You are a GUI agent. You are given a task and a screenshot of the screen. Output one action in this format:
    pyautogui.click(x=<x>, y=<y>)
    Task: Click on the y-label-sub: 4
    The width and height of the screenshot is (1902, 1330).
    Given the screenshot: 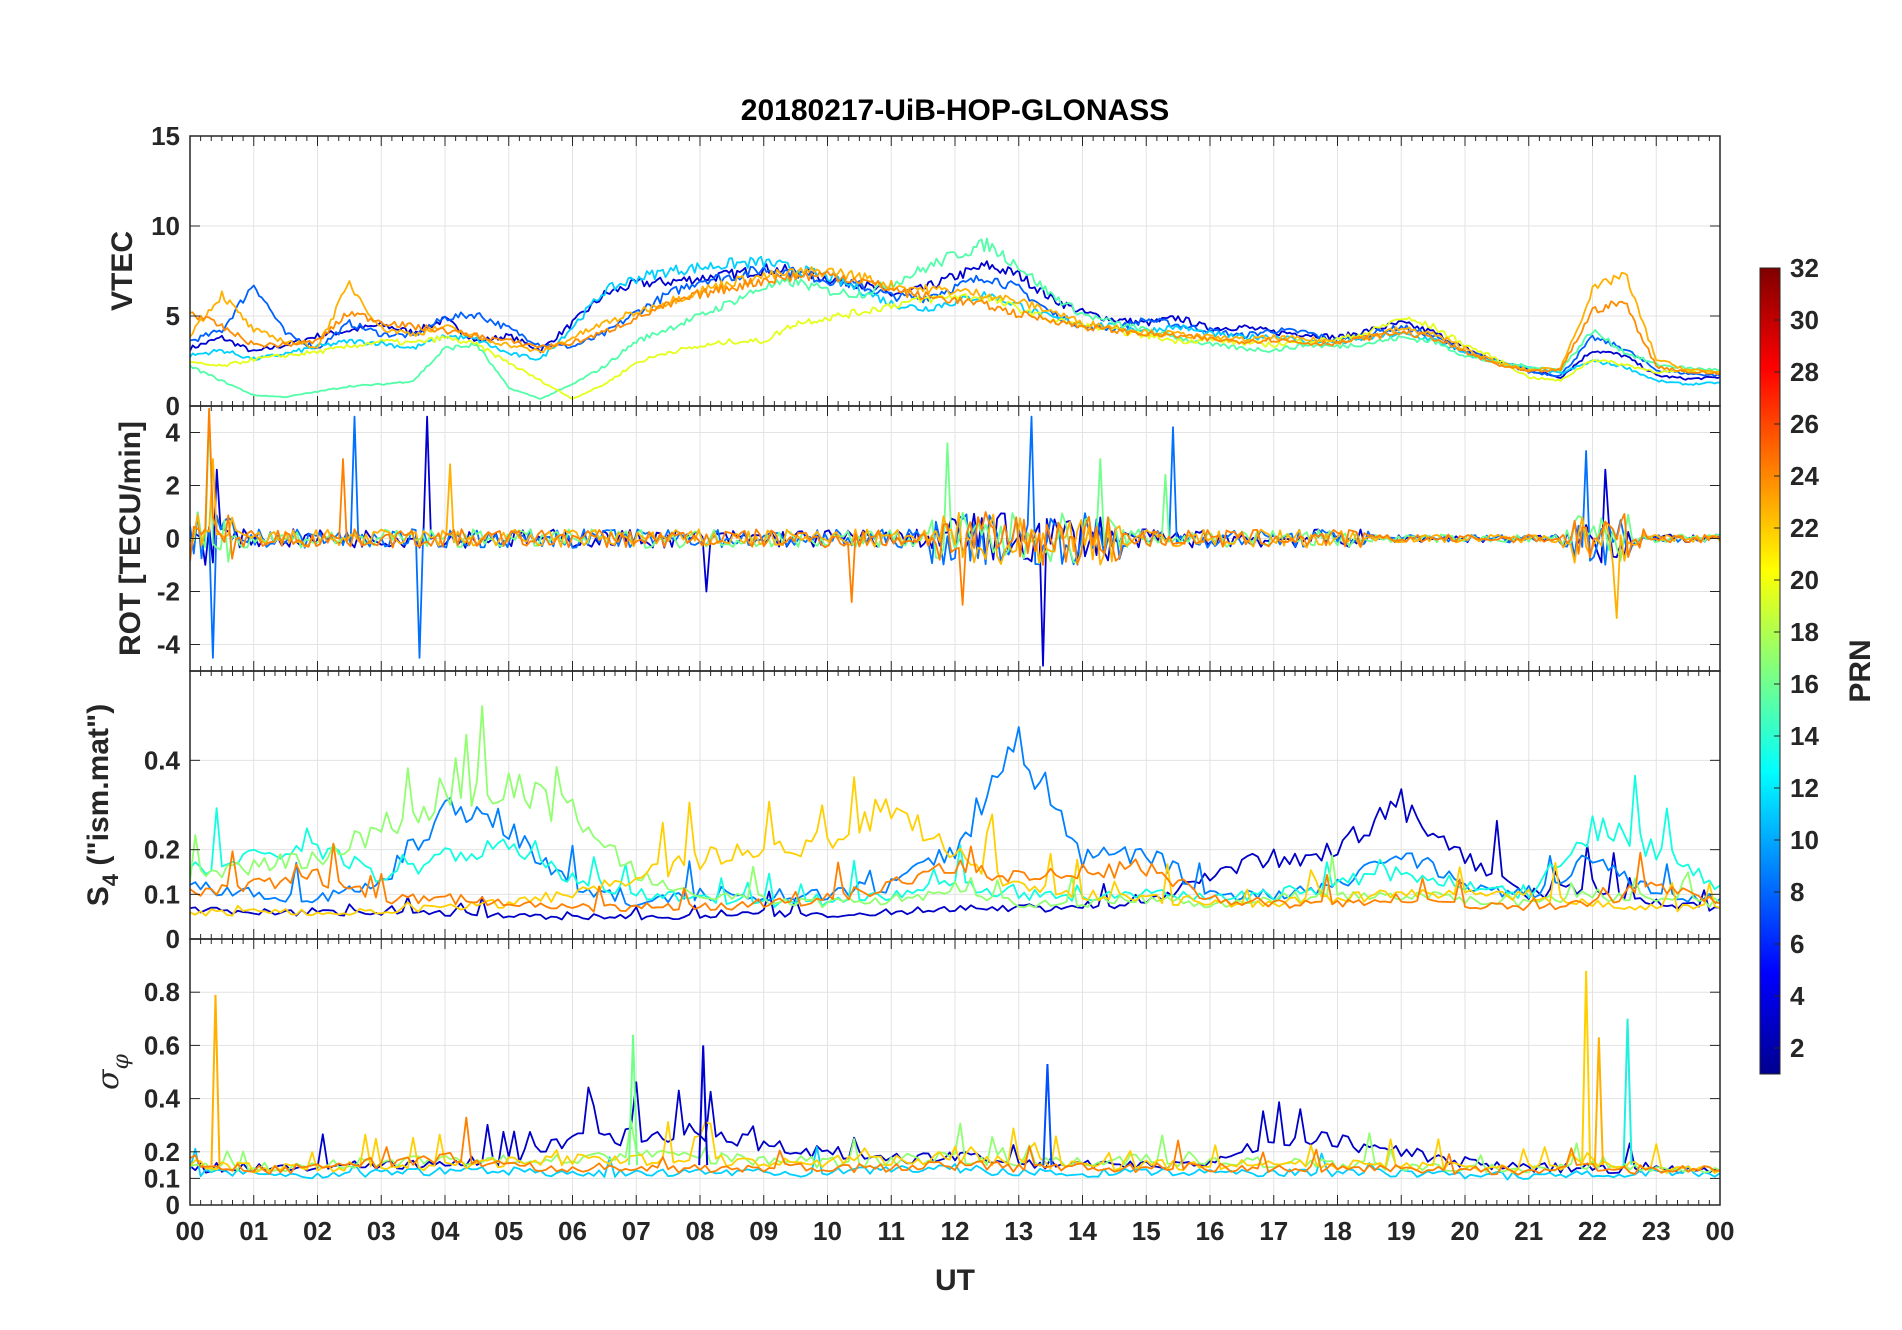 What is the action you would take?
    pyautogui.click(x=110, y=879)
    